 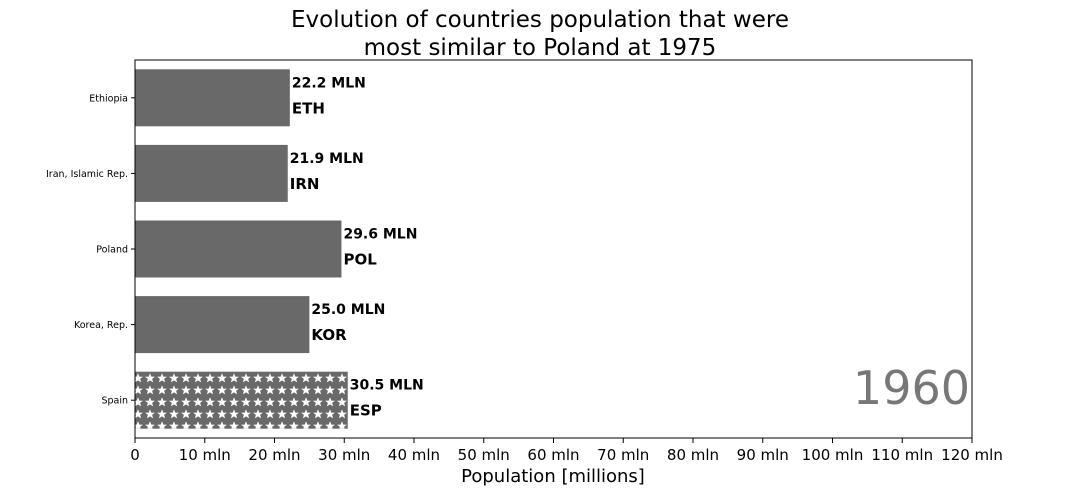 What do you see at coordinates (274, 455) in the screenshot?
I see `x-tick-label: 20 mln` at bounding box center [274, 455].